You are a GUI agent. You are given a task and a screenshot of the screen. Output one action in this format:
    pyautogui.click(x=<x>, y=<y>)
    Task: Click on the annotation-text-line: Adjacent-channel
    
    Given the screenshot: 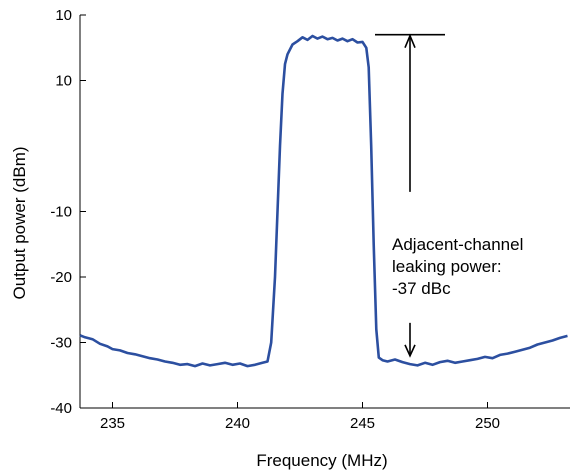 What is the action you would take?
    pyautogui.click(x=457, y=244)
    